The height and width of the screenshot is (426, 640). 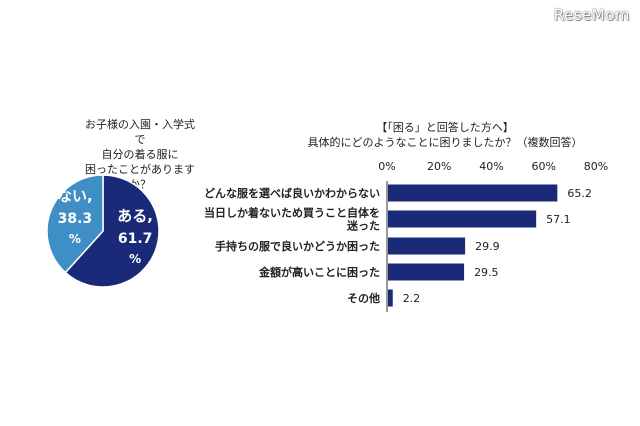 I want to click on pie-title-line-2: 自分の着る服に, so click(x=140, y=154).